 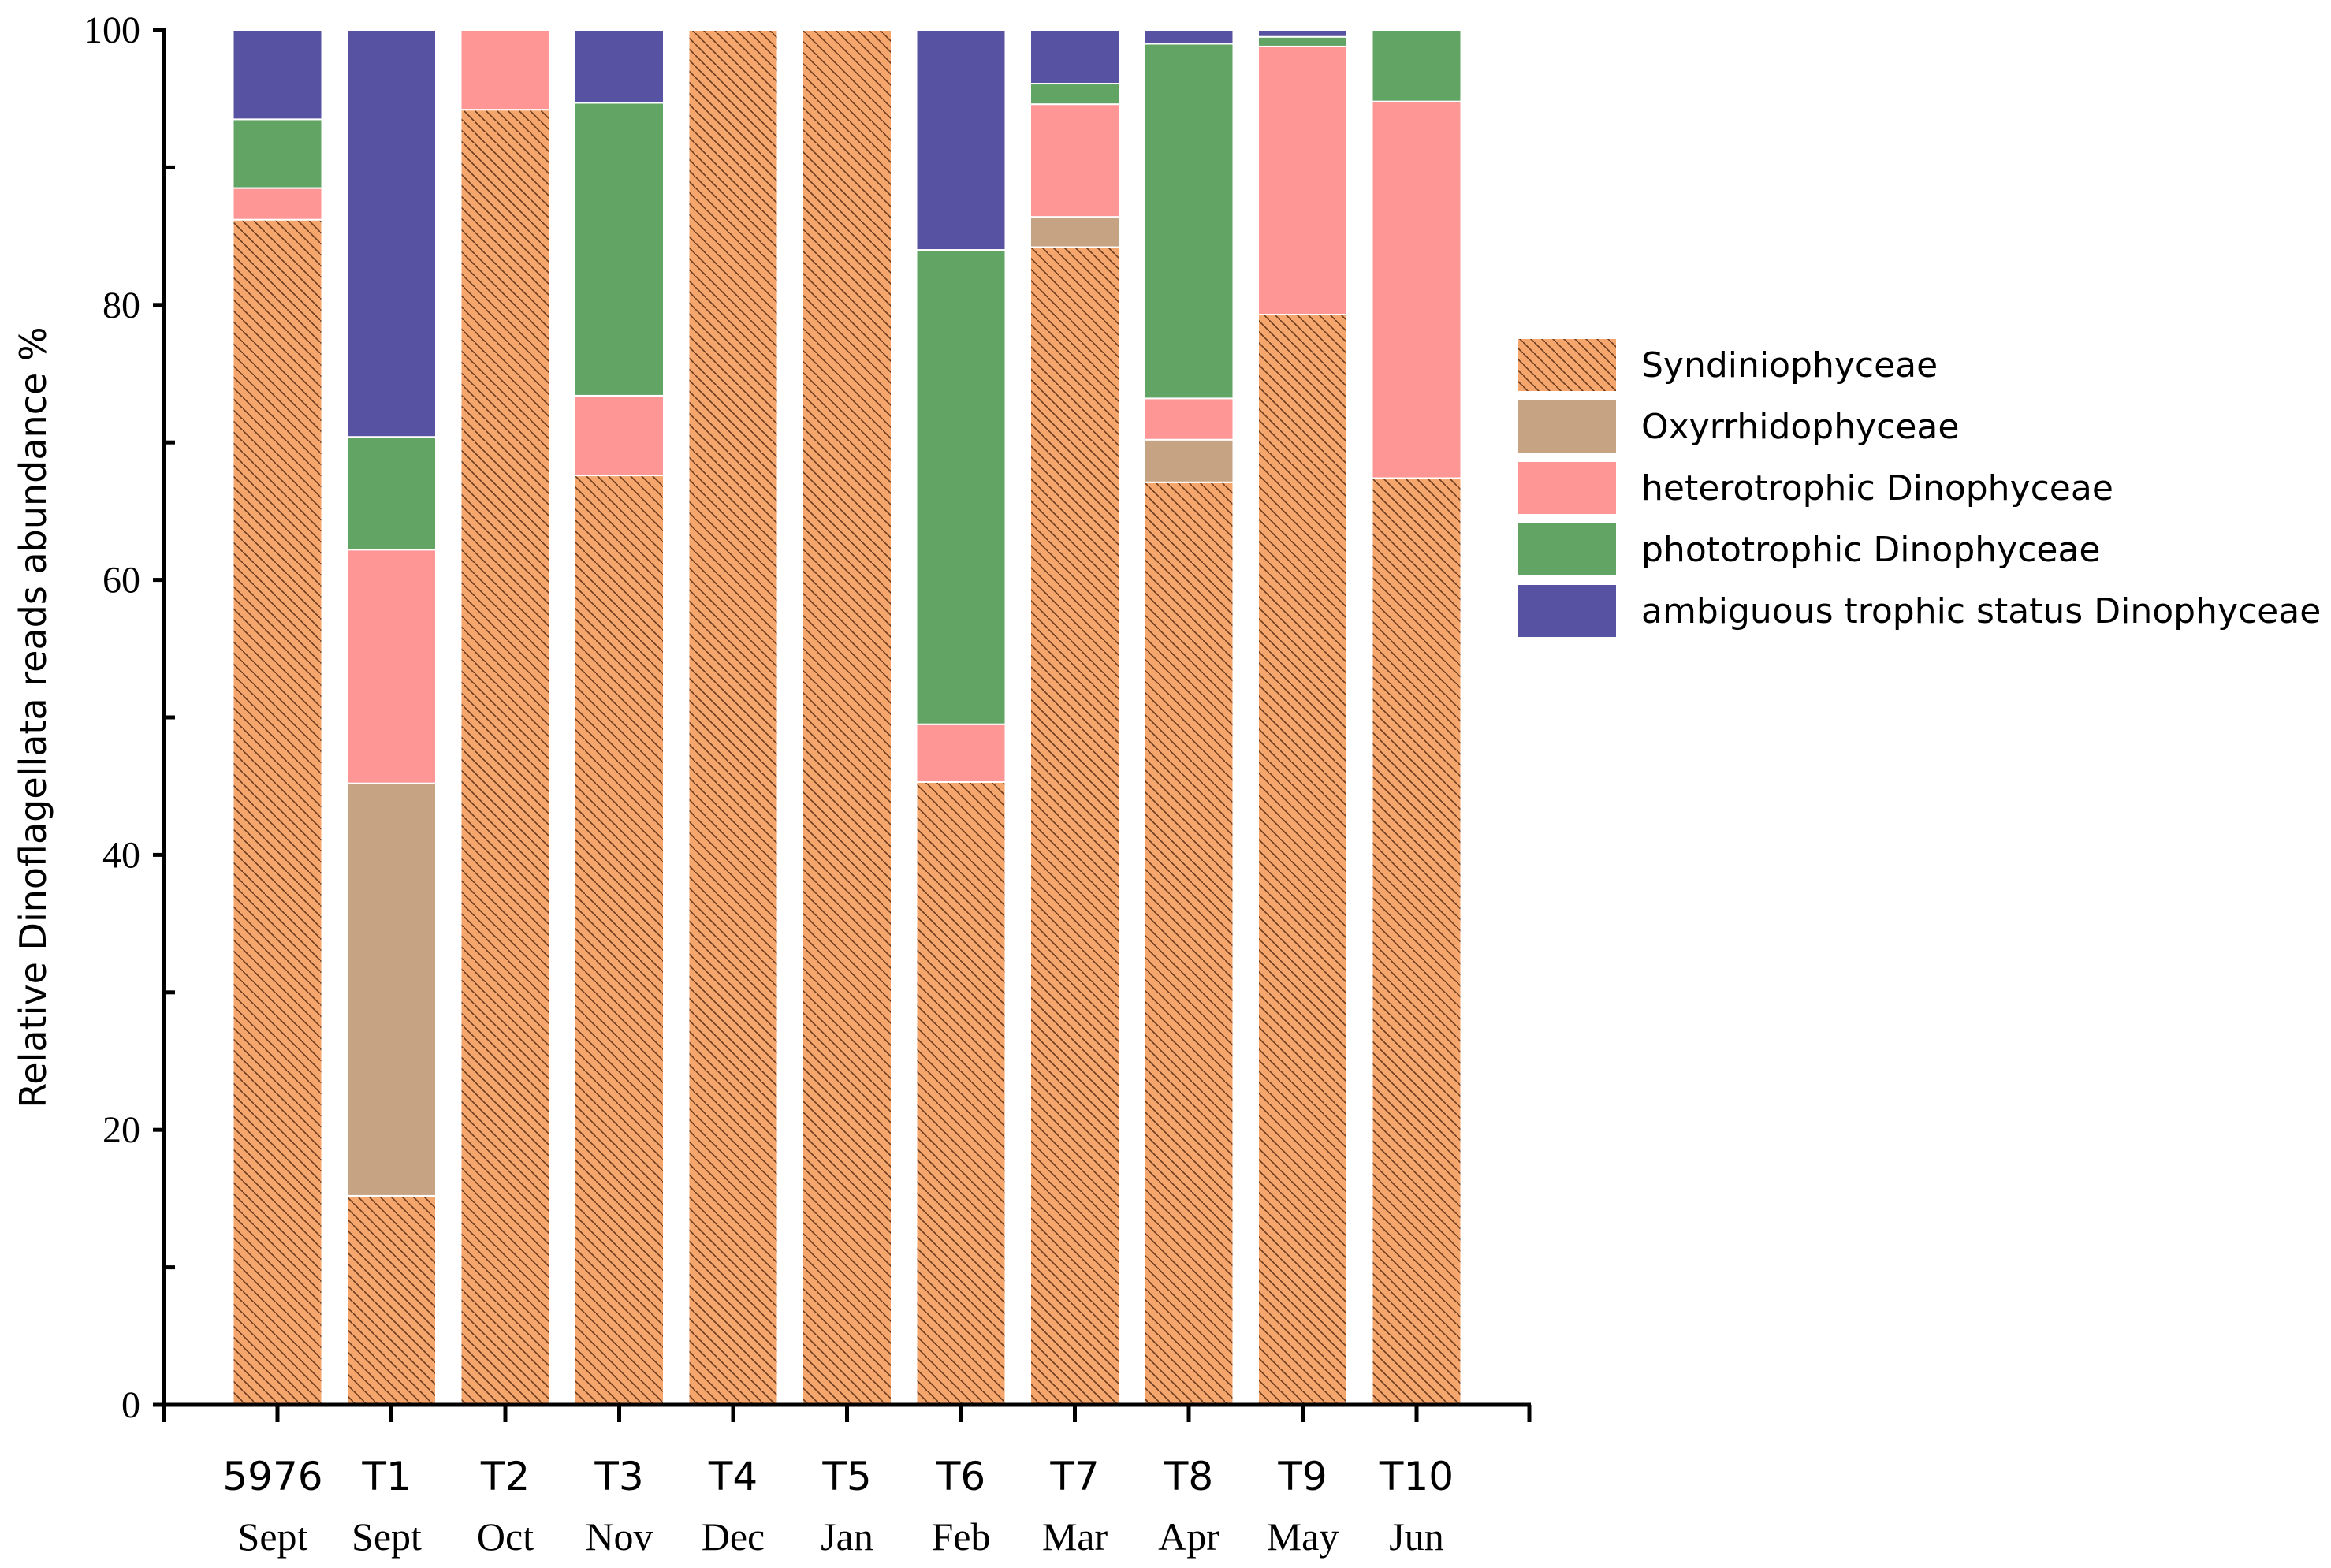 I want to click on bar-segment-t6-s3, so click(x=961, y=487).